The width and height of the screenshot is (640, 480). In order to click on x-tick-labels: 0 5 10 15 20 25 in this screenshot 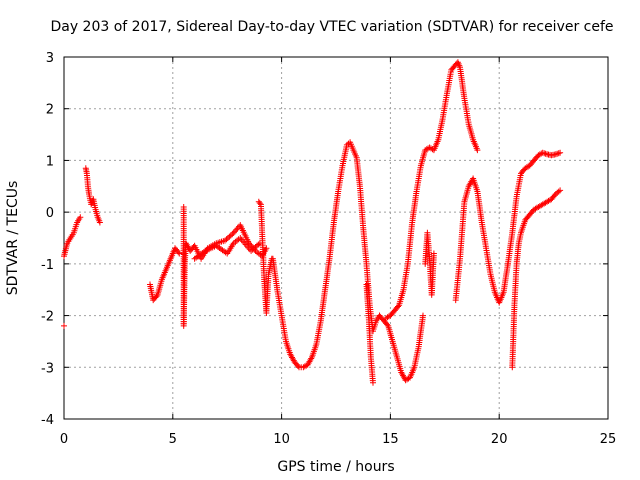, I will do `click(338, 439)`.